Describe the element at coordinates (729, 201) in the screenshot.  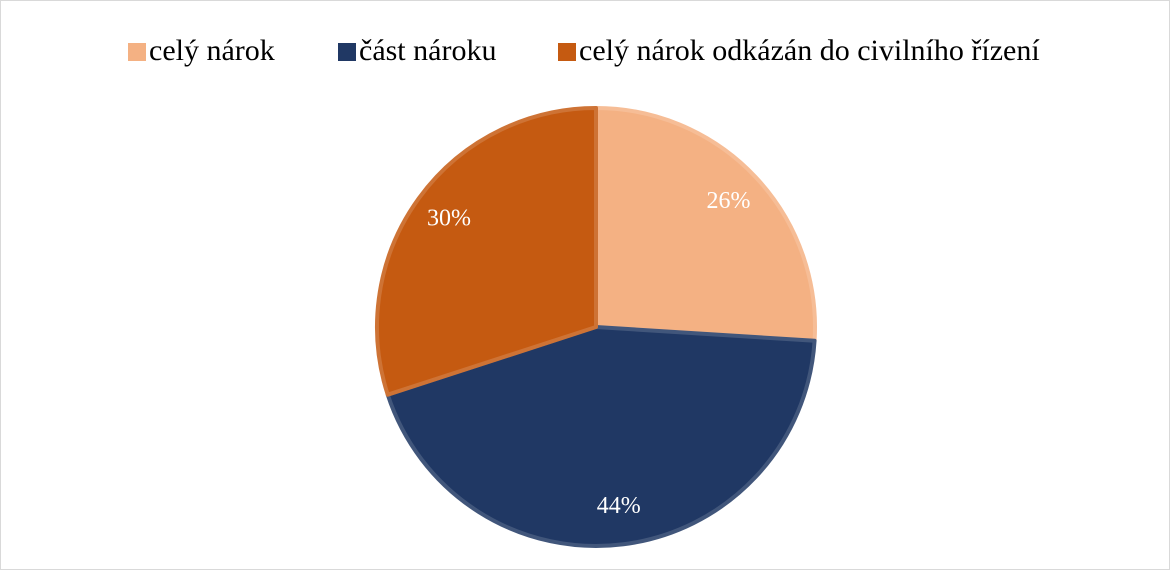
I see `data-label: 26%` at that location.